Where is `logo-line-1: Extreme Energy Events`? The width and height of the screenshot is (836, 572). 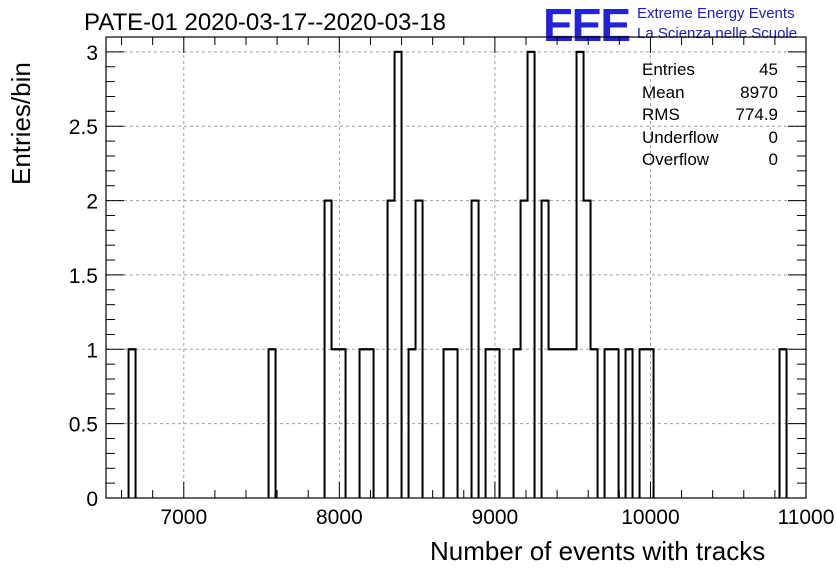 logo-line-1: Extreme Energy Events is located at coordinates (716, 13).